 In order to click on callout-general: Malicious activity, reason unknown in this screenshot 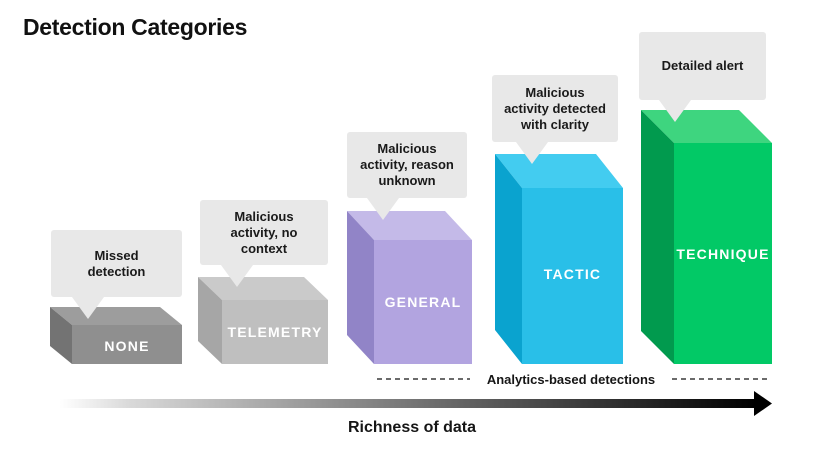, I will do `click(407, 176)`.